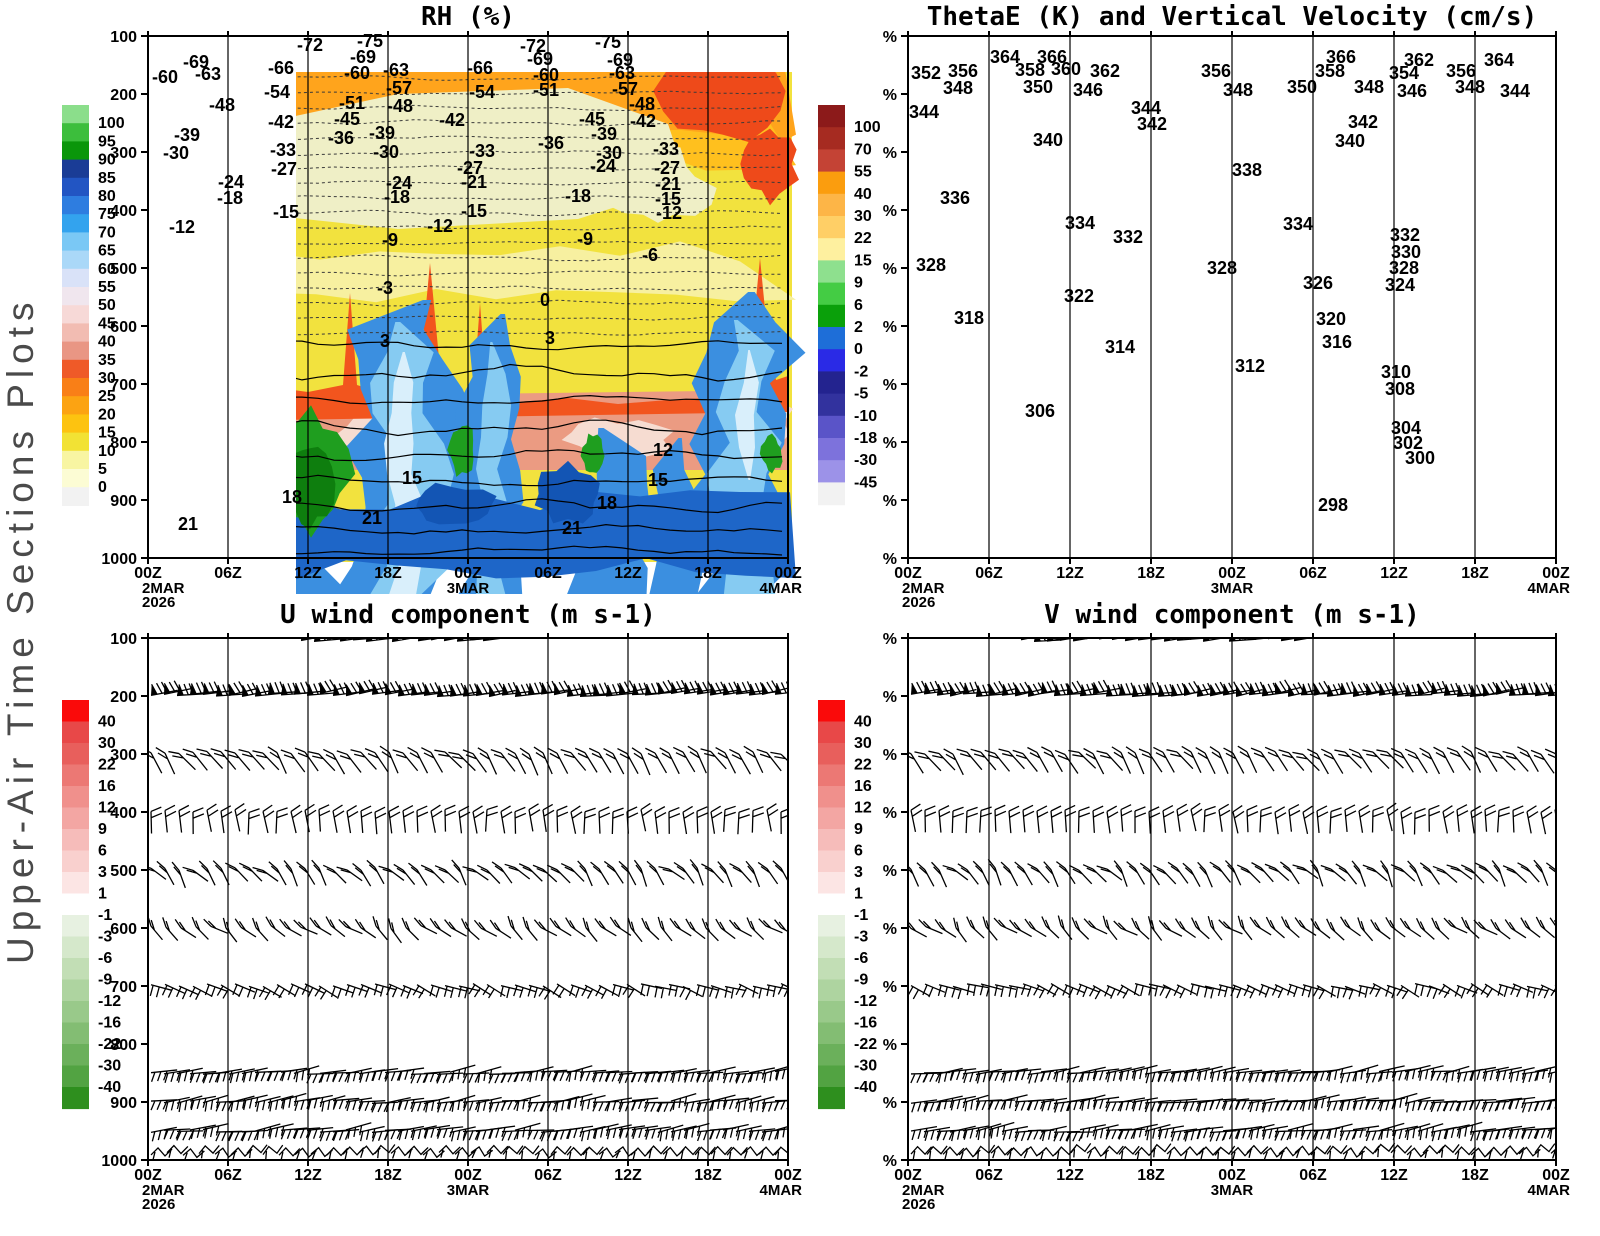 This screenshot has width=1600, height=1236. What do you see at coordinates (863, 722) in the screenshot?
I see `colorbar-label: 40` at bounding box center [863, 722].